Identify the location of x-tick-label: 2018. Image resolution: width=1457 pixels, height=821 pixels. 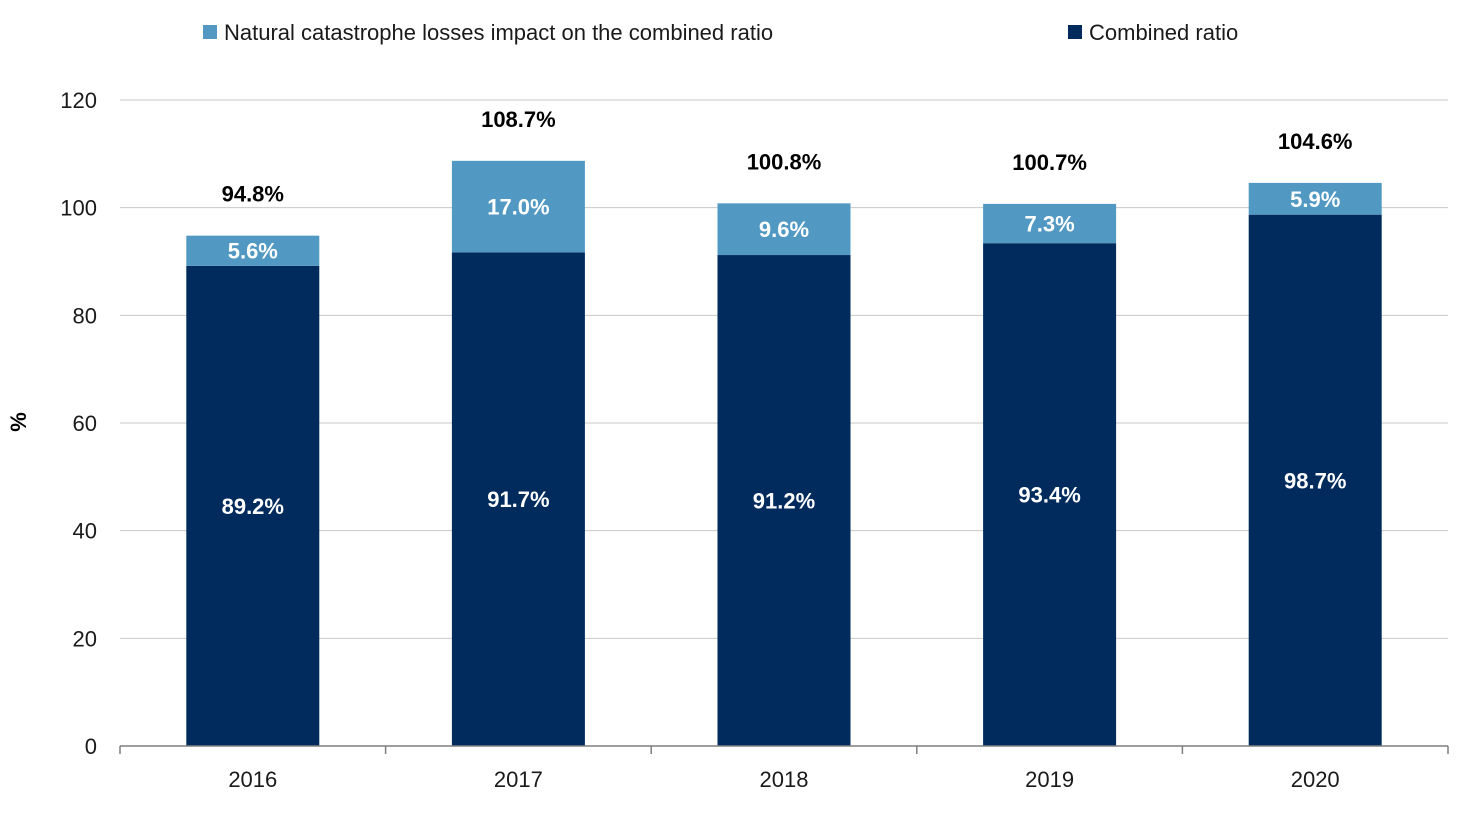
(784, 779).